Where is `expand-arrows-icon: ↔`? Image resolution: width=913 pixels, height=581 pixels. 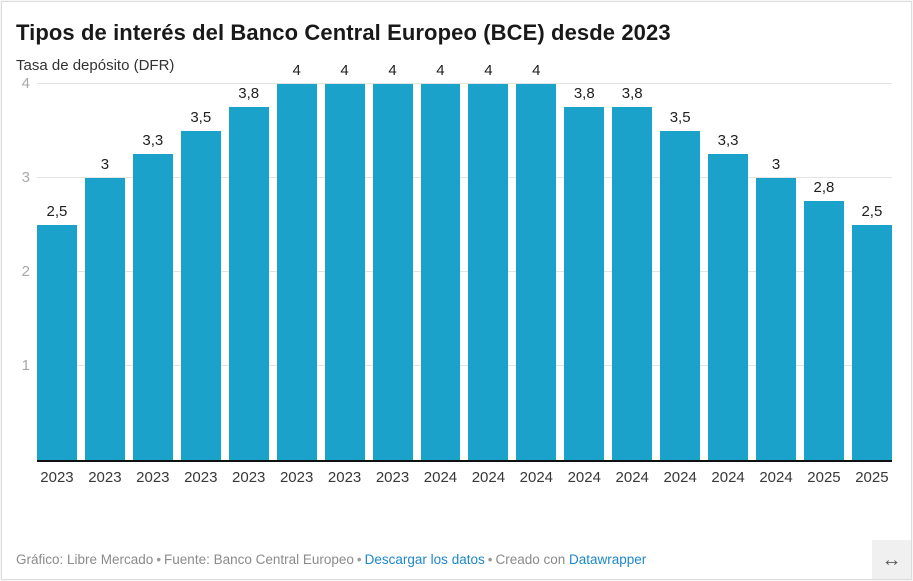
expand-arrows-icon: ↔ is located at coordinates (891, 559).